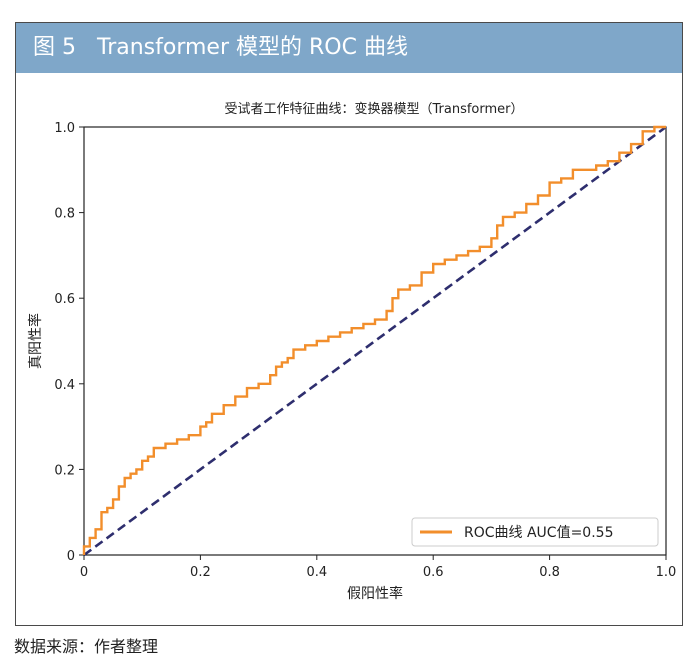  I want to click on y-tick-label: 0, so click(71, 556).